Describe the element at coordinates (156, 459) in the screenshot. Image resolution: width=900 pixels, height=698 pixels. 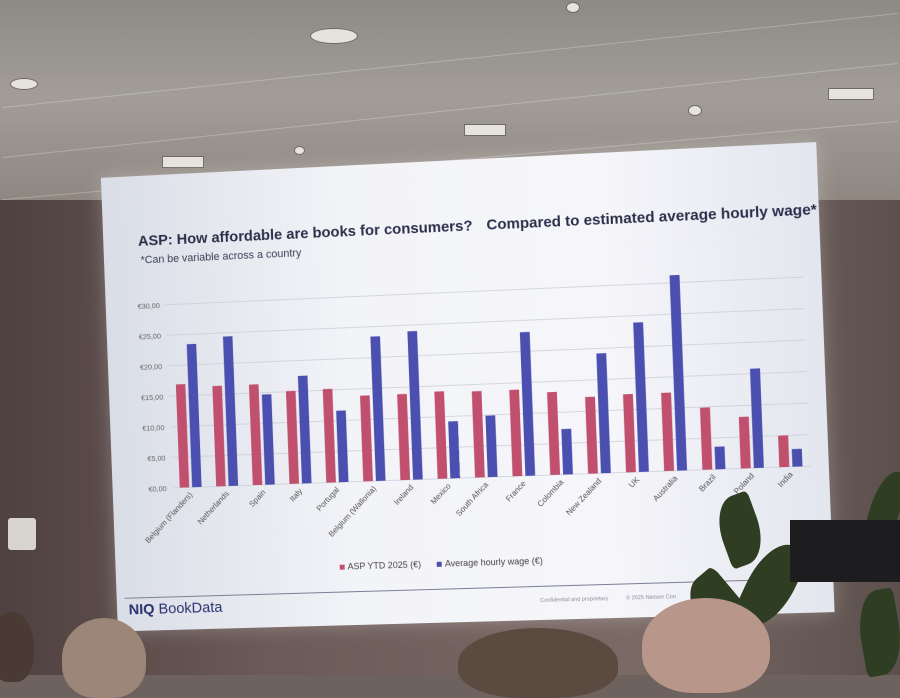
I see `y-tick-label: €5,00` at that location.